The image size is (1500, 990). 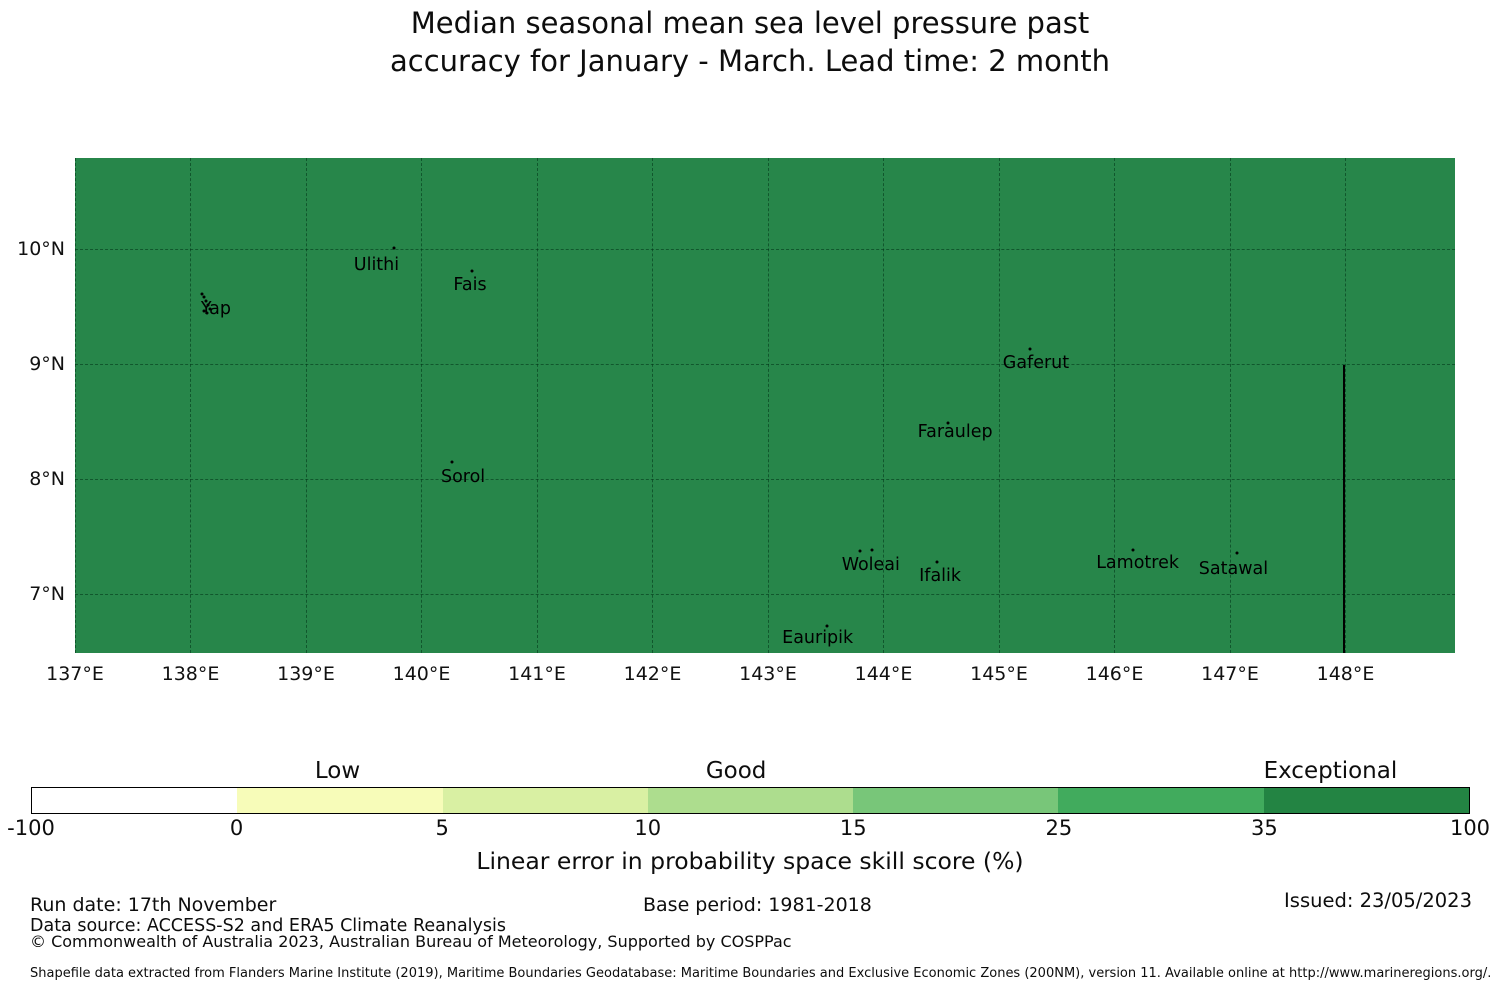 I want to click on island-label: Eauripik, so click(x=818, y=638).